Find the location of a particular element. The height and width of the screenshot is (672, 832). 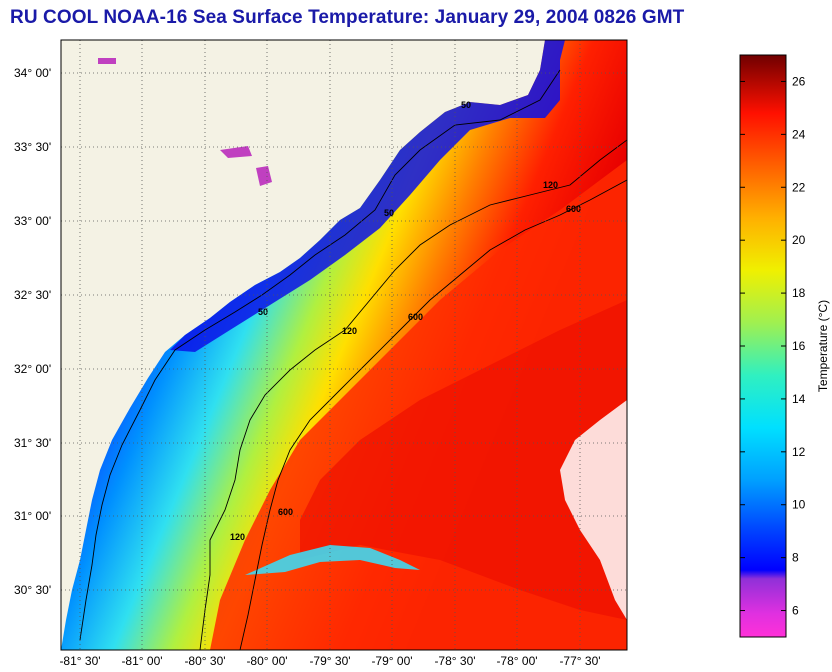

colorbar-tick-label: 8 is located at coordinates (795, 558).